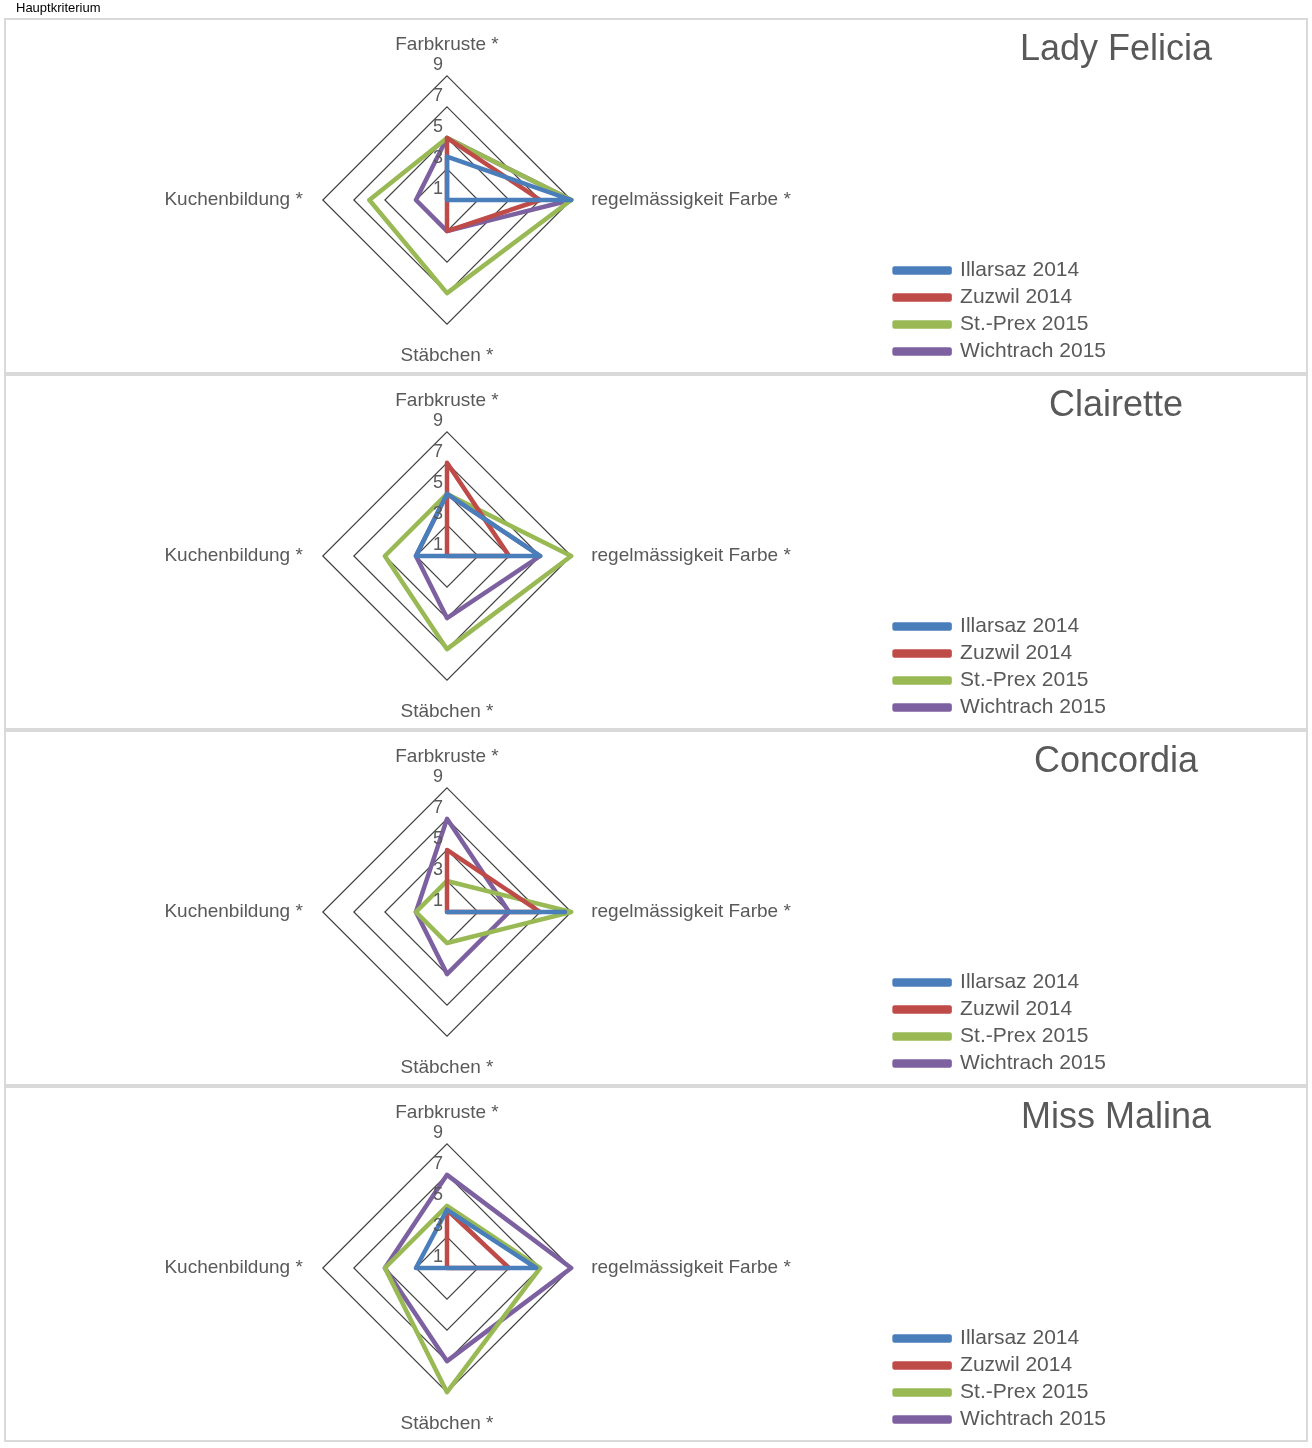  Describe the element at coordinates (58, 8) in the screenshot. I see `text: Hauptkriterium` at that location.